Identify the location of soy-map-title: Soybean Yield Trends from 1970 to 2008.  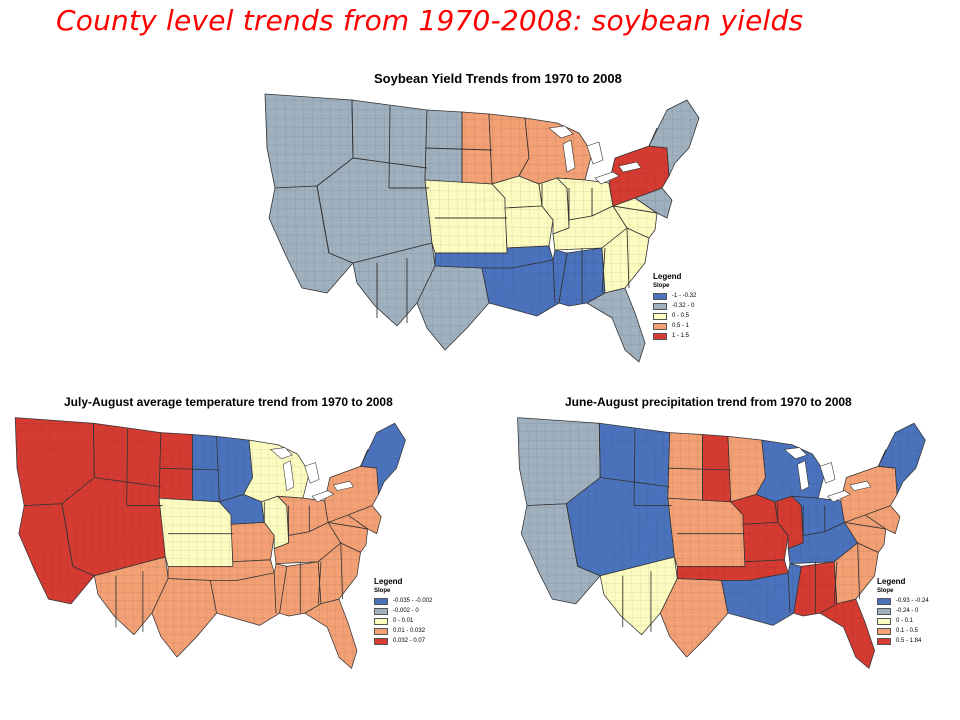
(498, 78).